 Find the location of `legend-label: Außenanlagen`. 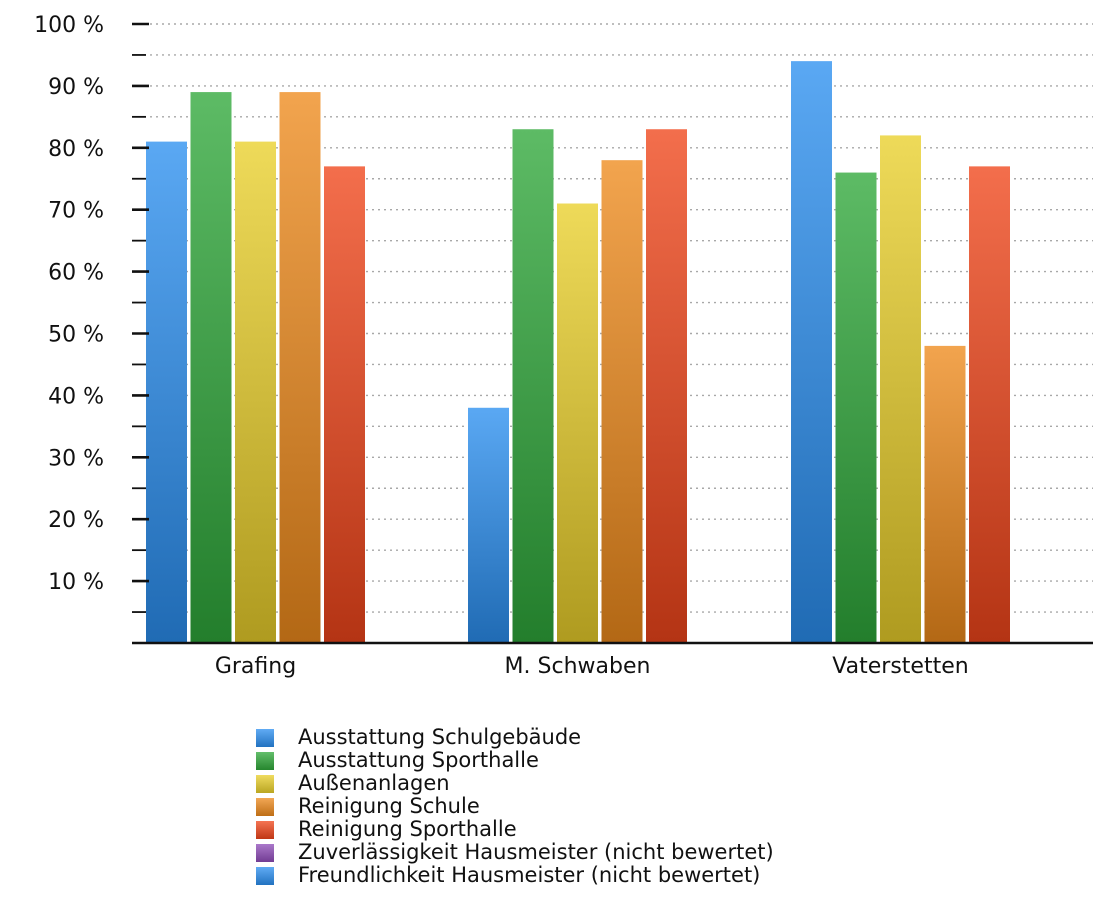

legend-label: Außenanlagen is located at coordinates (374, 783).